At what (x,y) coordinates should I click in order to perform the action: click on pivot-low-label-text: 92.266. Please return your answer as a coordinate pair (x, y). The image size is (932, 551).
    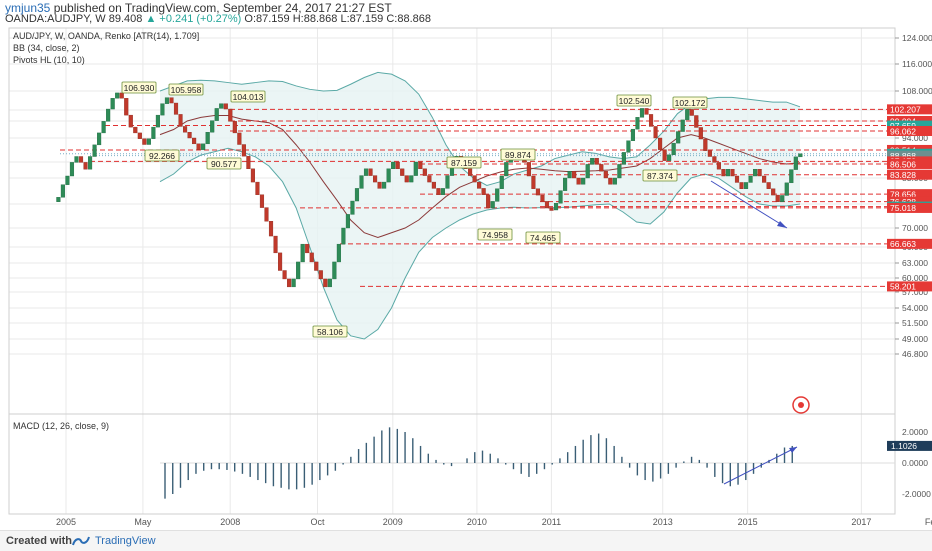
    Looking at the image, I should click on (162, 156).